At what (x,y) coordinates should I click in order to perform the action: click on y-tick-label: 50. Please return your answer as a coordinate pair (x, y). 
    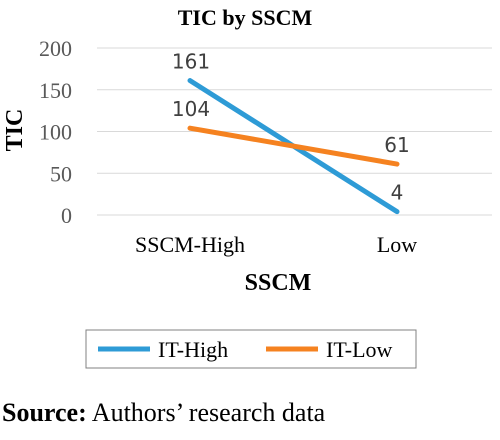
    Looking at the image, I should click on (61, 173).